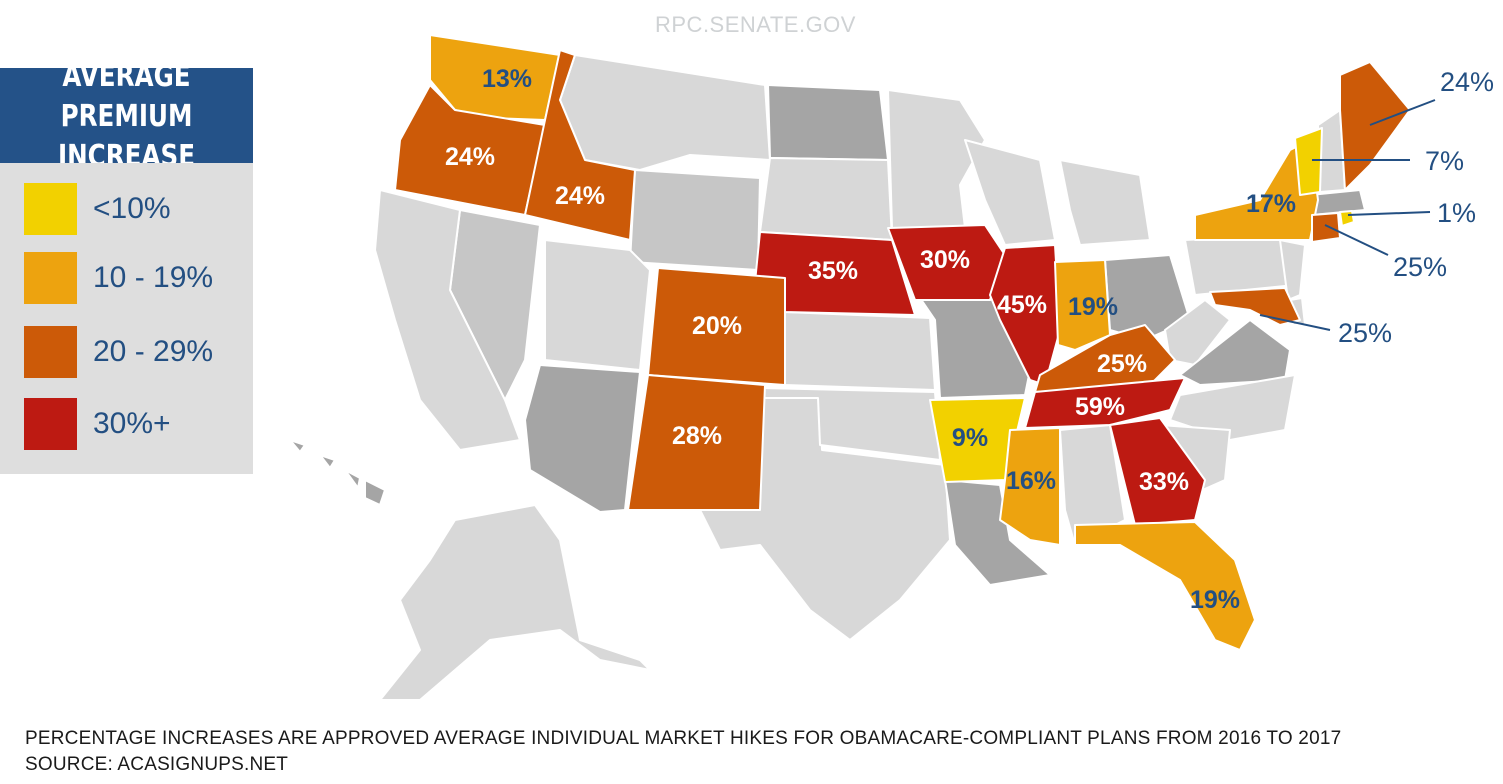 The width and height of the screenshot is (1503, 784). What do you see at coordinates (1356, 240) in the screenshot?
I see `callout-line-ct` at bounding box center [1356, 240].